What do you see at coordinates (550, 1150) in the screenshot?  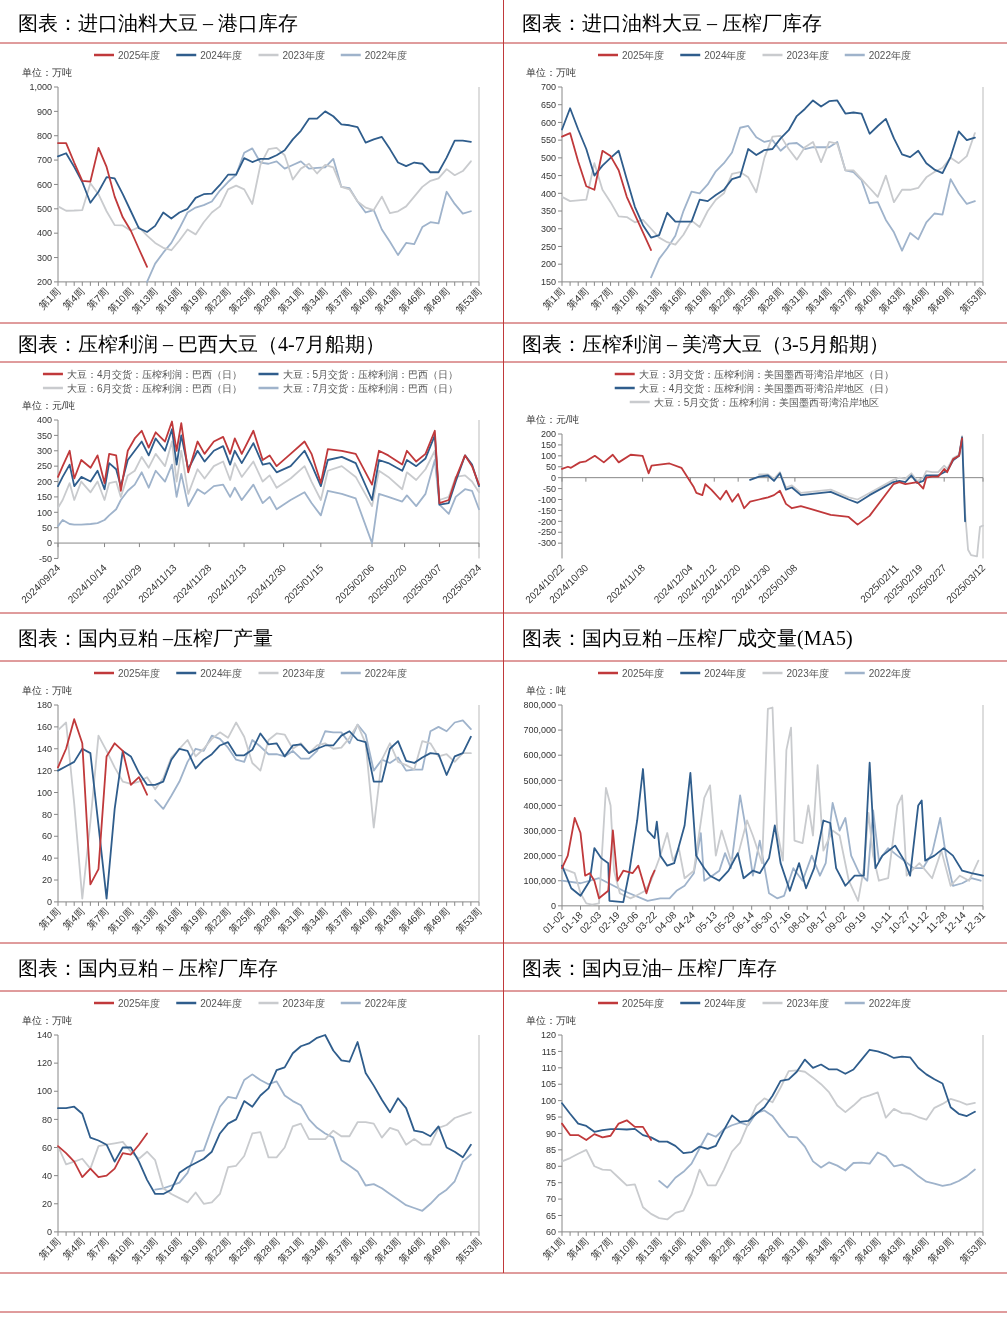 I see `y-tick-label: 85` at bounding box center [550, 1150].